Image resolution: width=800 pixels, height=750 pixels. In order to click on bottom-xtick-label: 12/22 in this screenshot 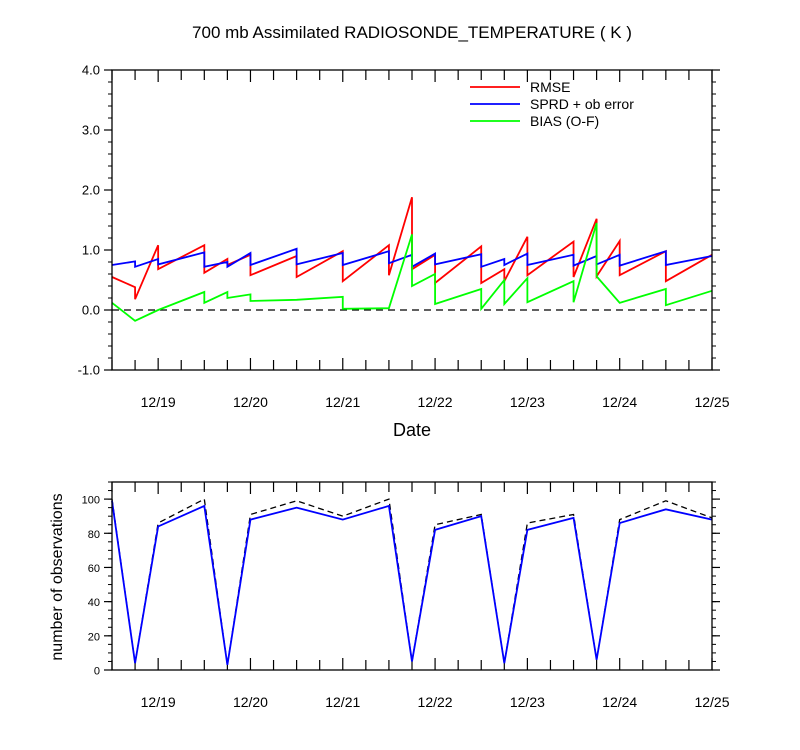, I will do `click(435, 702)`.